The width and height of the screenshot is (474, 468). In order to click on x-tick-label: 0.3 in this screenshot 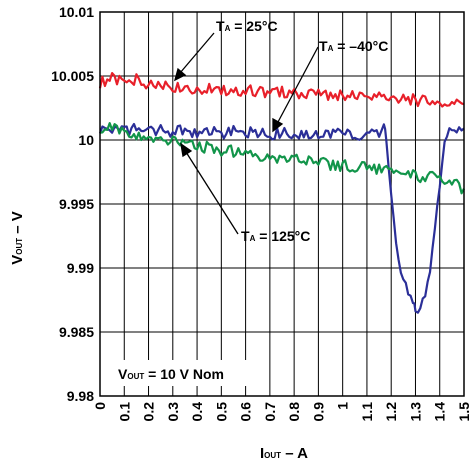, I will do `click(173, 412)`.